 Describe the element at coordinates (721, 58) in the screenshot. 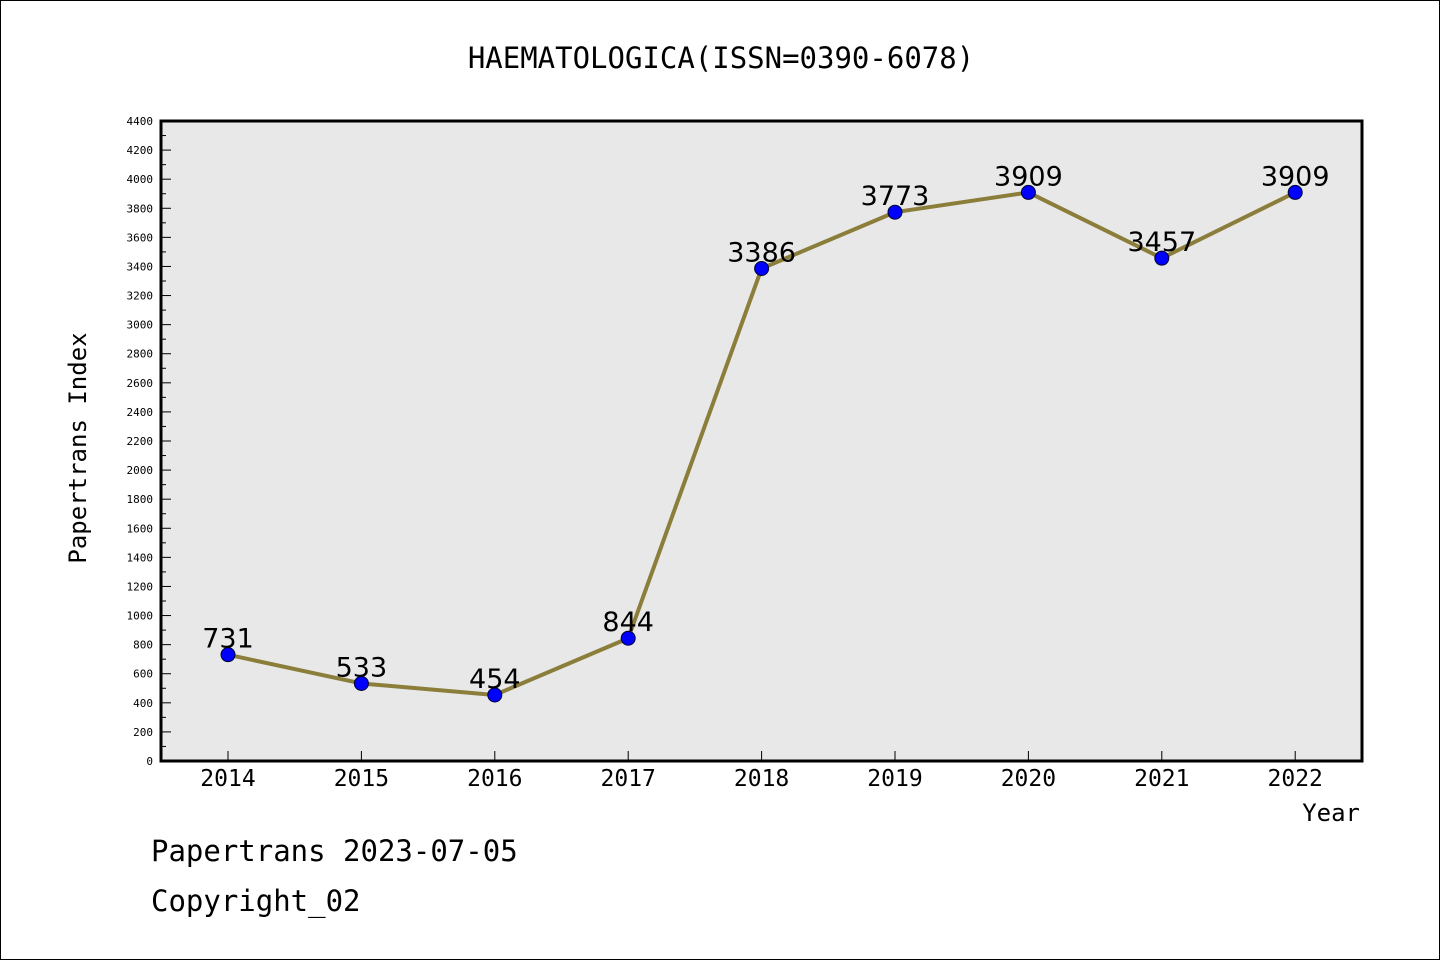

I see `chart-title: HAEMATOLOGICA(ISSN=0390-6078)` at that location.